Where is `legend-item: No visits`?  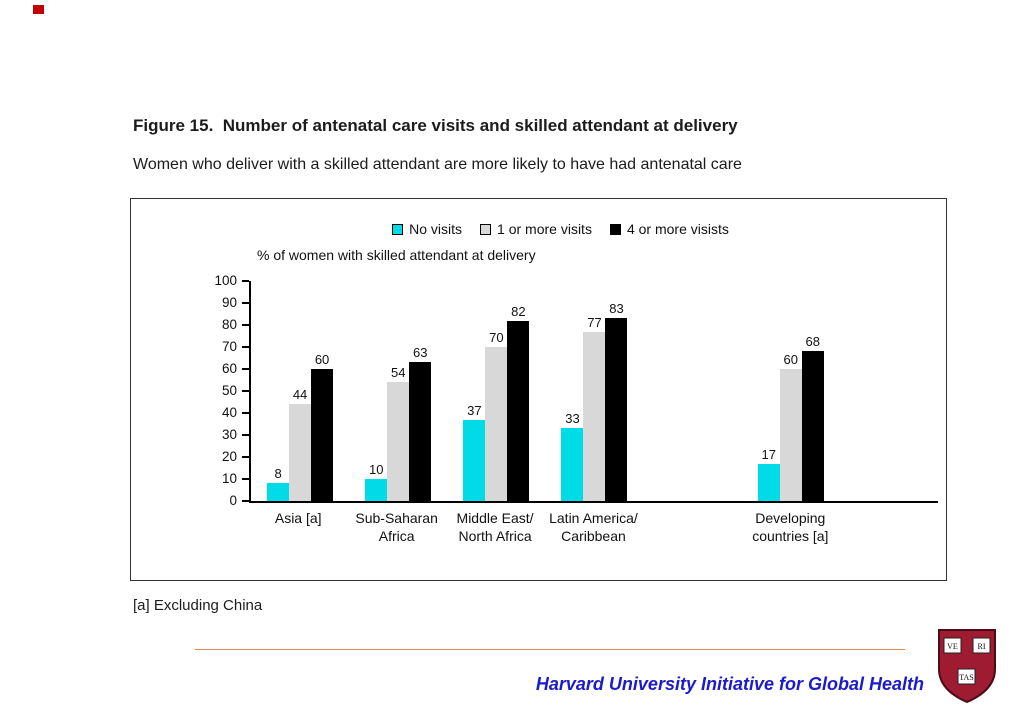
legend-item: No visits is located at coordinates (427, 229).